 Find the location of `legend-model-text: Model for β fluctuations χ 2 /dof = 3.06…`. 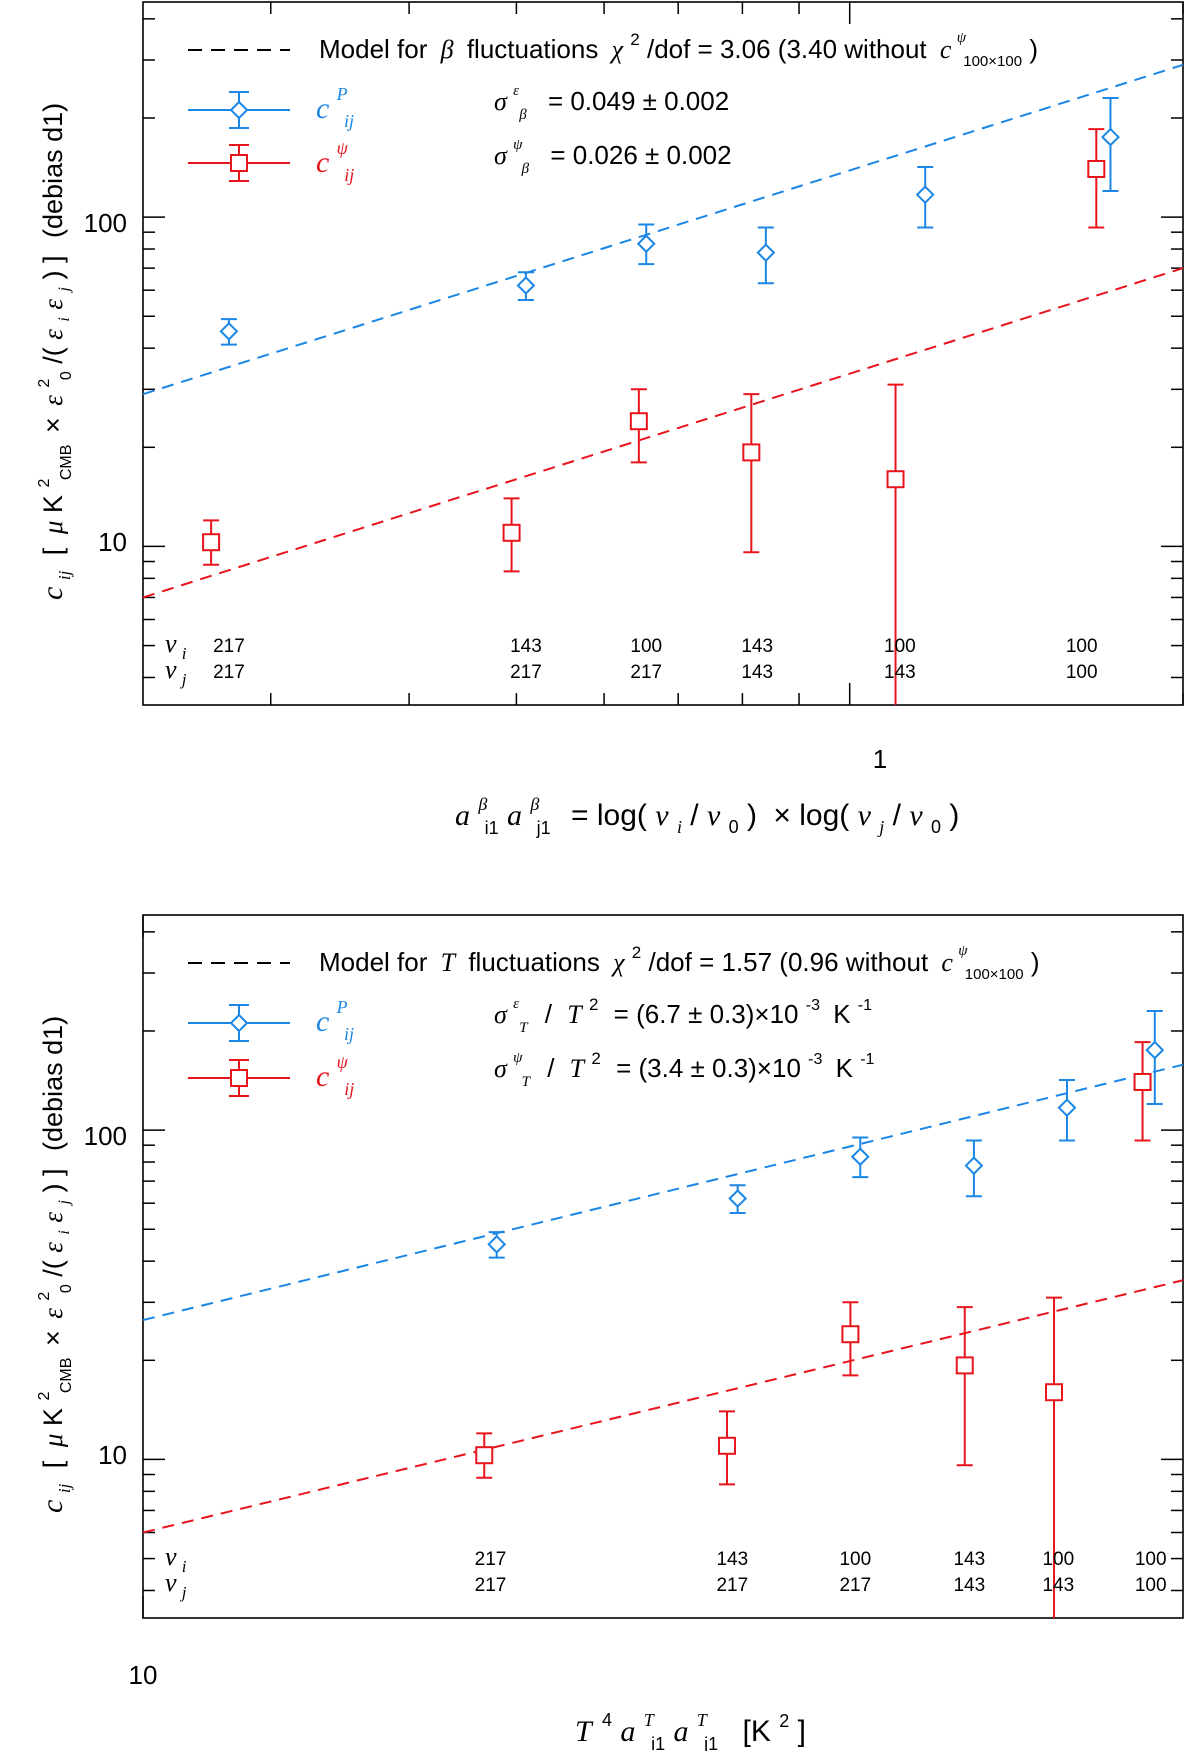

legend-model-text: Model for β fluctuations χ 2 /dof = 3.06… is located at coordinates (678, 45).